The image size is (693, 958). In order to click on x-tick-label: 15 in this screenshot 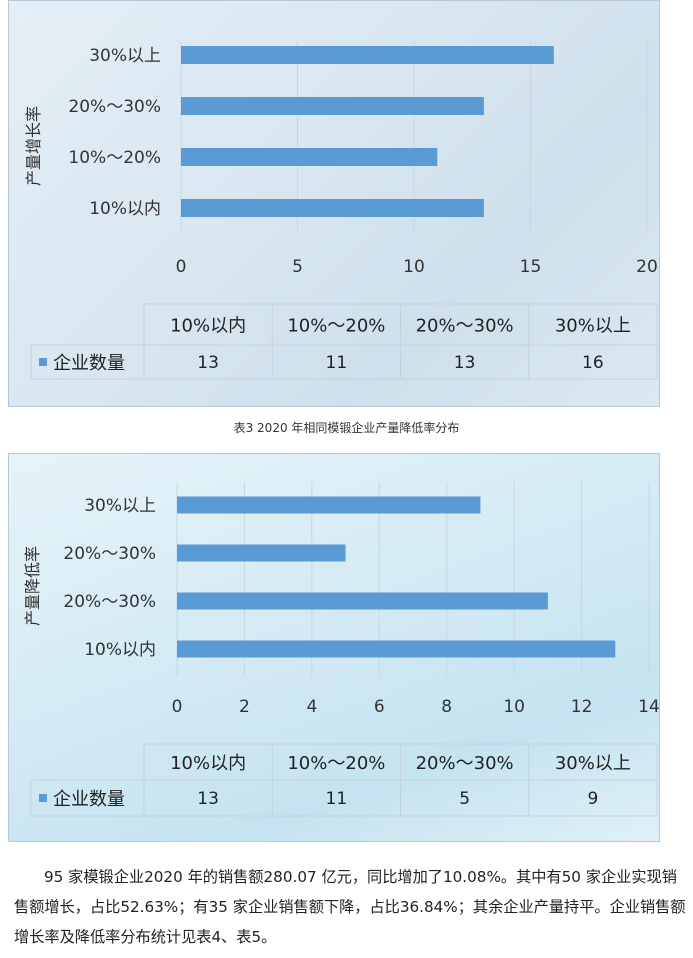, I will do `click(531, 267)`.